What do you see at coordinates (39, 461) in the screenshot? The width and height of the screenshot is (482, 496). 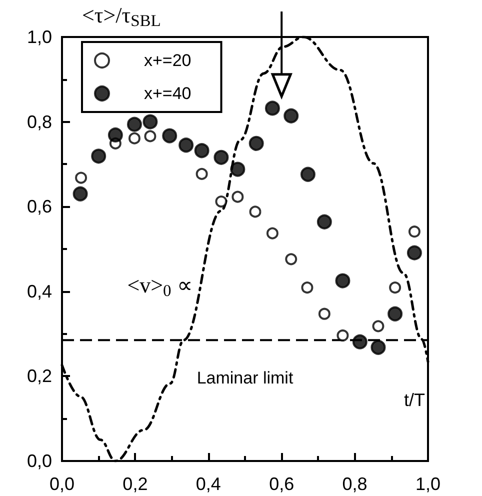 I see `y-tick-label: 0,0` at bounding box center [39, 461].